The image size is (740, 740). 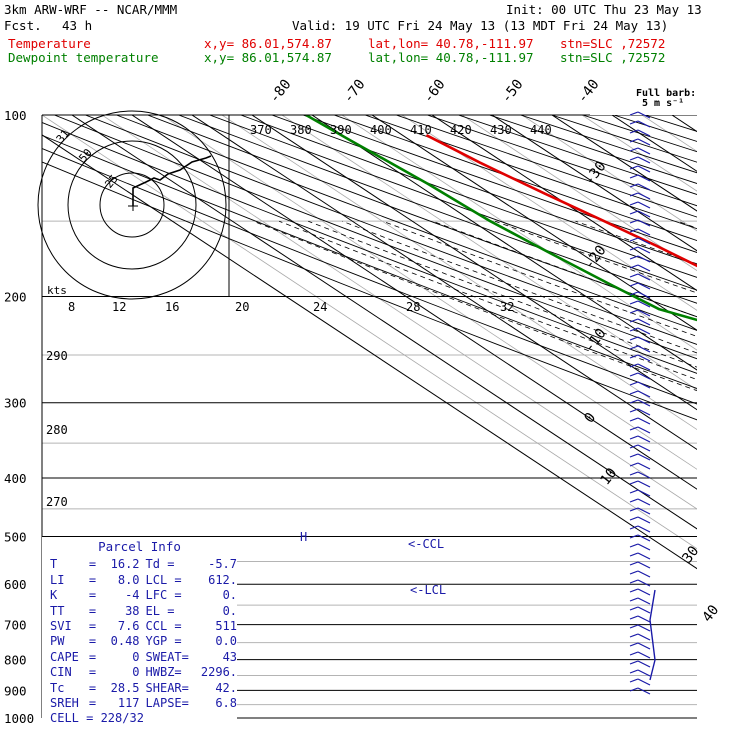 What do you see at coordinates (666, 93) in the screenshot?
I see `barb-key-label: Full barb:` at bounding box center [666, 93].